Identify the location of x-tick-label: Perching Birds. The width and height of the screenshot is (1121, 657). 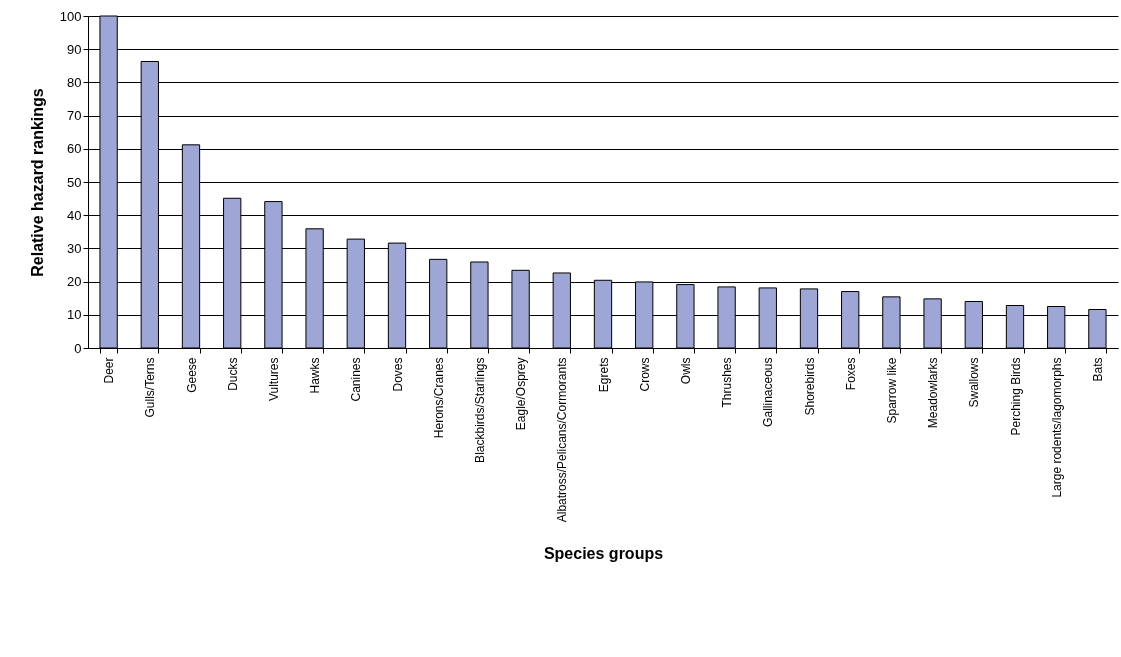
(1015, 396).